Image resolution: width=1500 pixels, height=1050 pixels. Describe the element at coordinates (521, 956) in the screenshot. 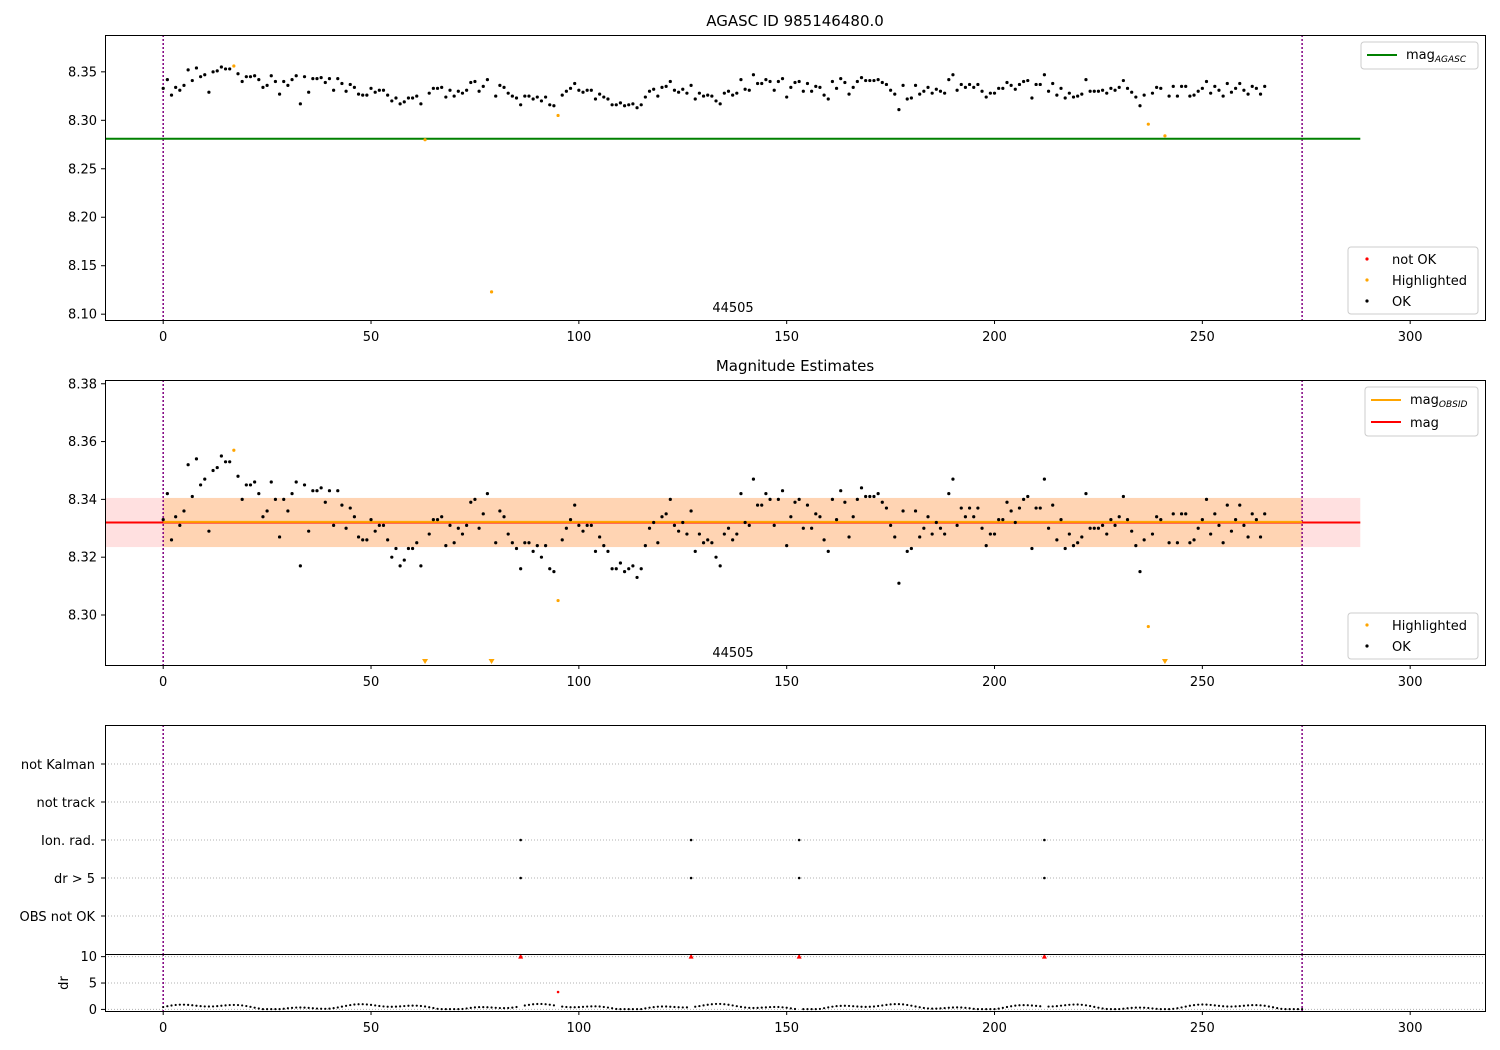

I see `dr-clipped-marker` at that location.